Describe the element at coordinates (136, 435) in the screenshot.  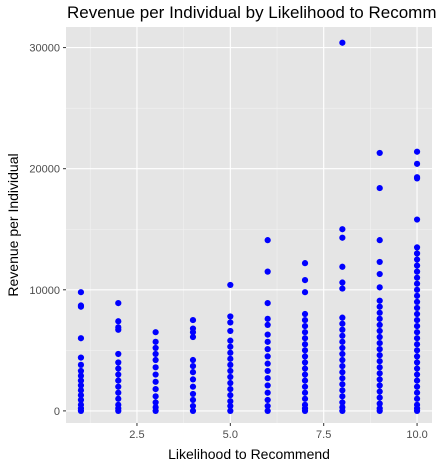
I see `x-tick-label: 2.5` at that location.